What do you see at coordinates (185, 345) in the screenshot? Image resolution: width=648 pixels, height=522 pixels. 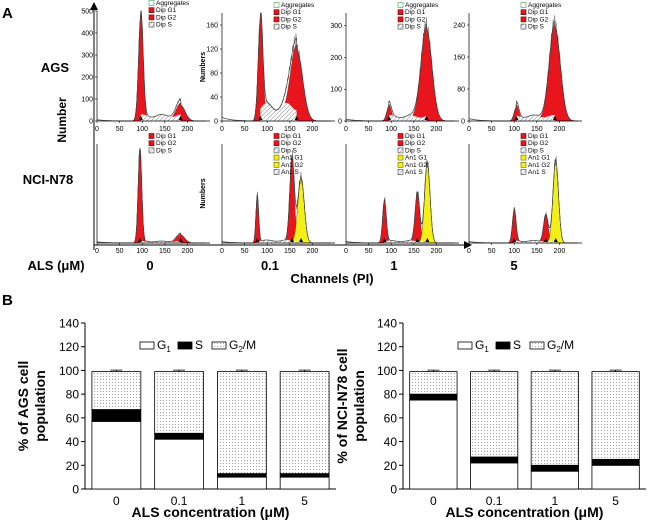 I see `legend-swatch-s` at bounding box center [185, 345].